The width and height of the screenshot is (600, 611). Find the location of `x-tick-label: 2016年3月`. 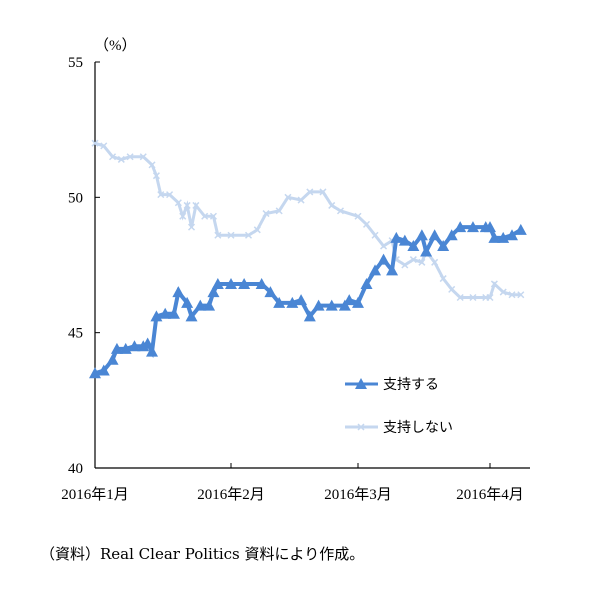

x-tick-label: 2016年3月 is located at coordinates (358, 494).